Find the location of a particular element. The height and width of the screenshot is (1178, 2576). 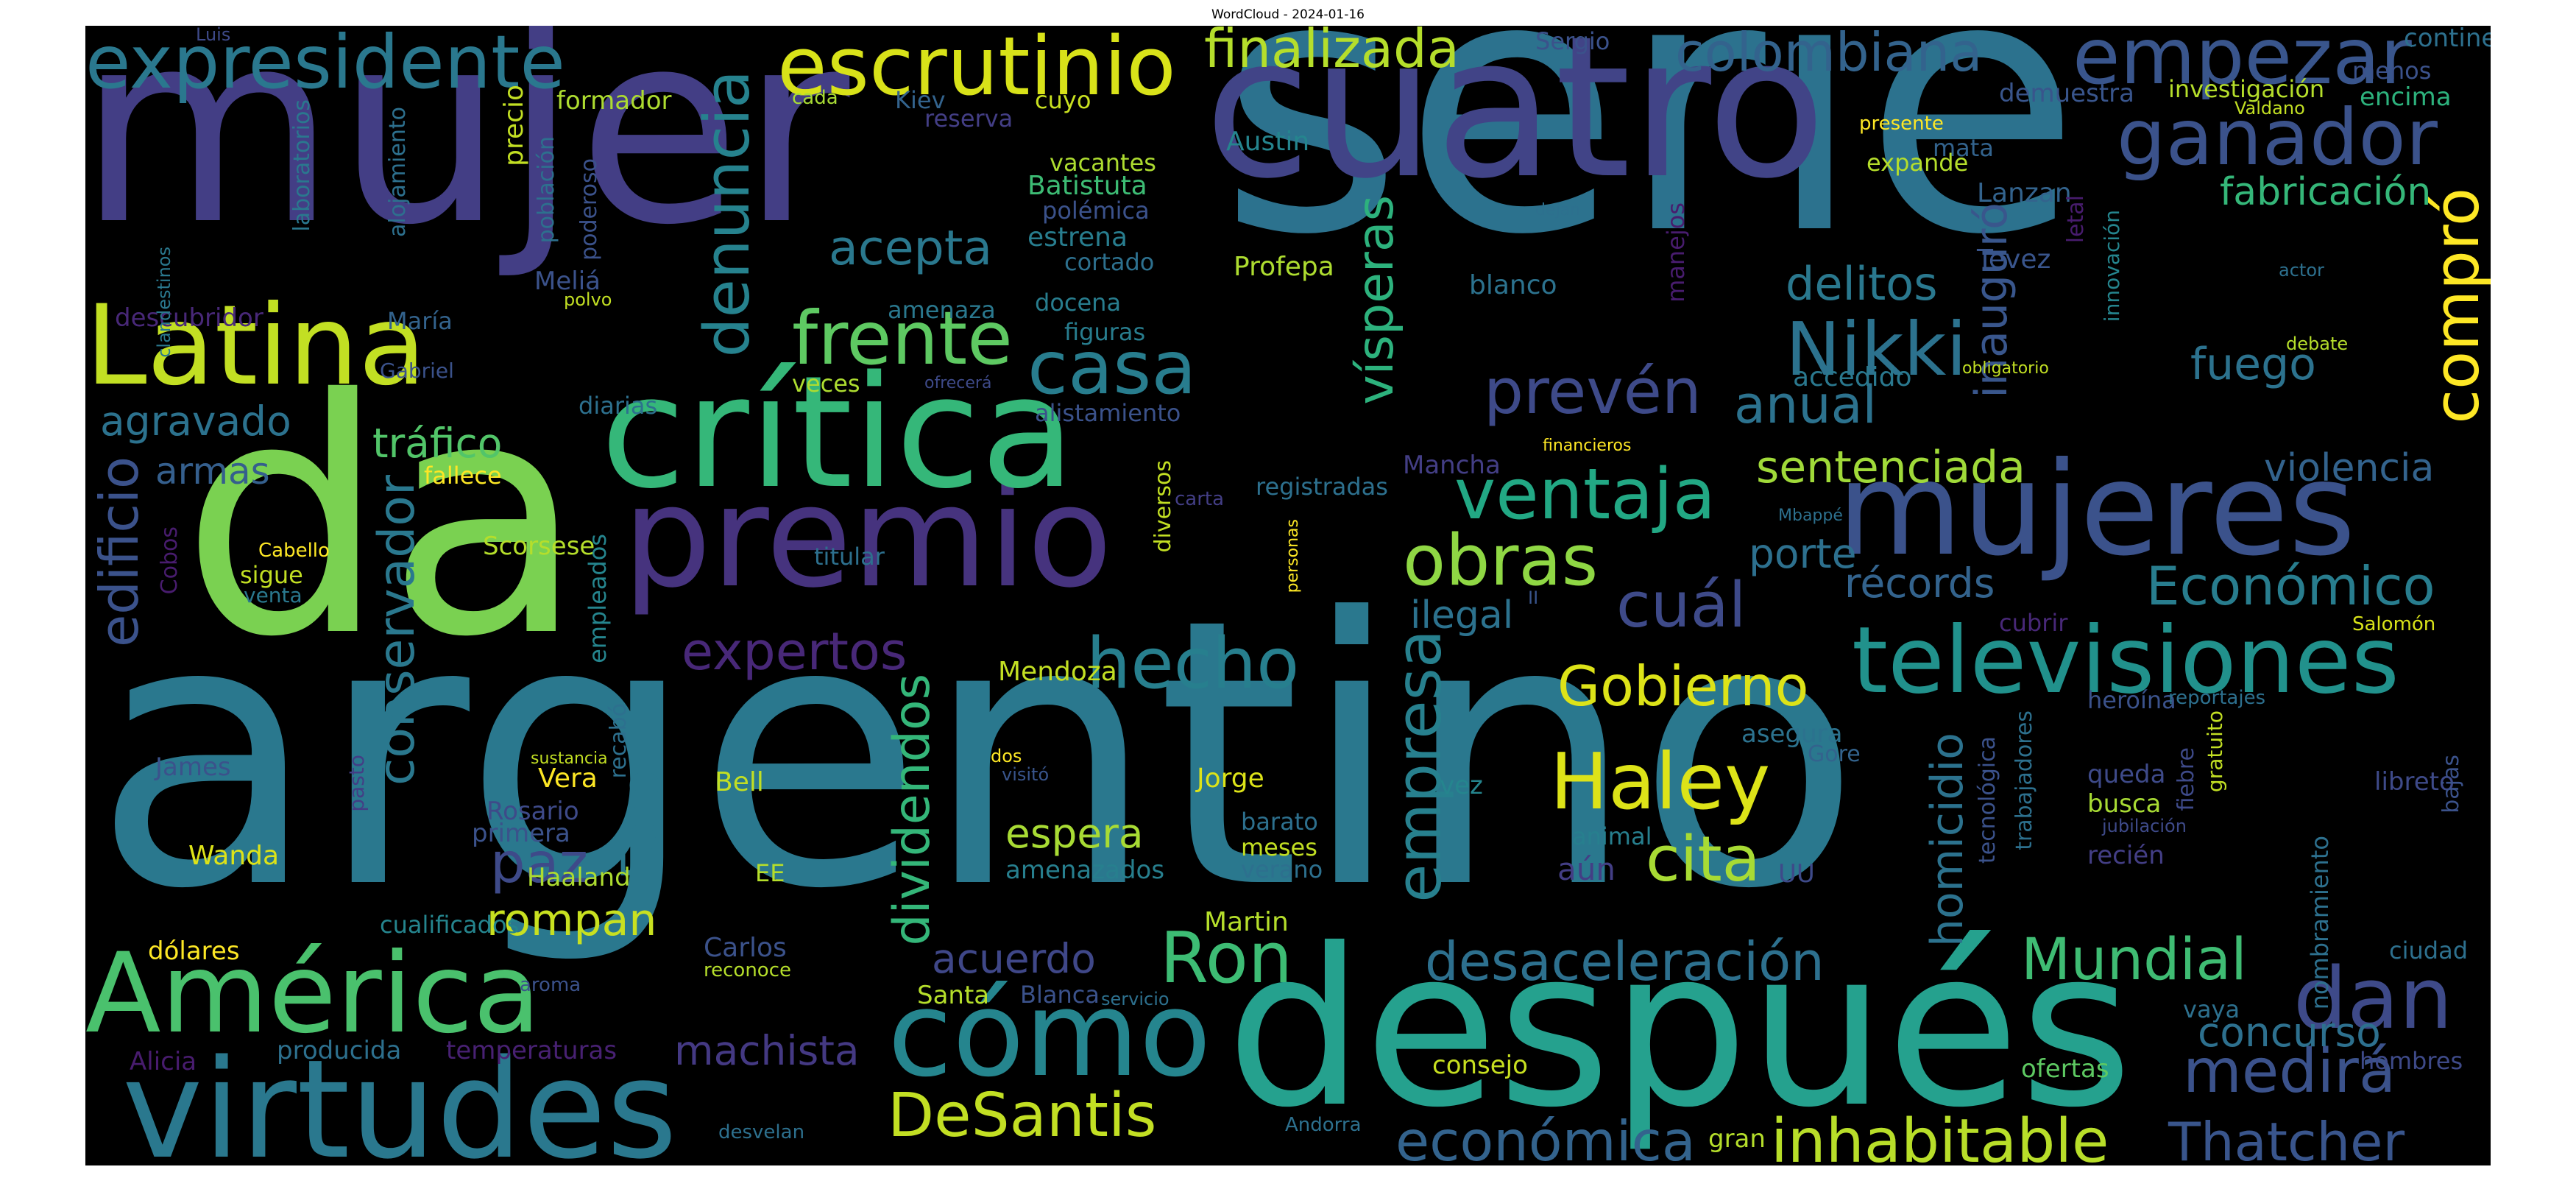

word-preven: prevén is located at coordinates (1593, 392).